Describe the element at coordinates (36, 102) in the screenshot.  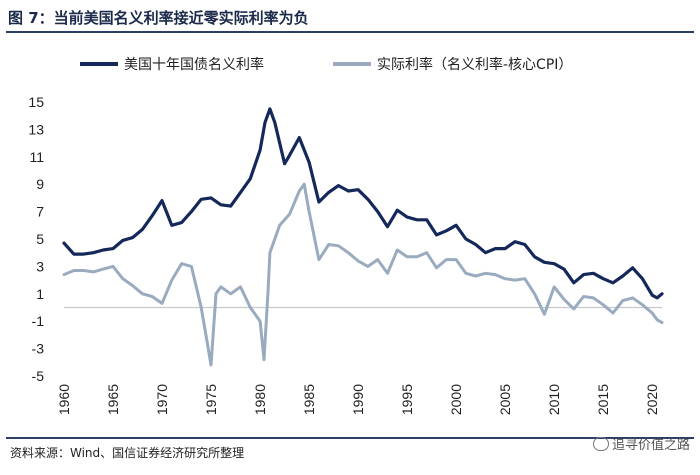
I see `y-tick-label: 15` at that location.